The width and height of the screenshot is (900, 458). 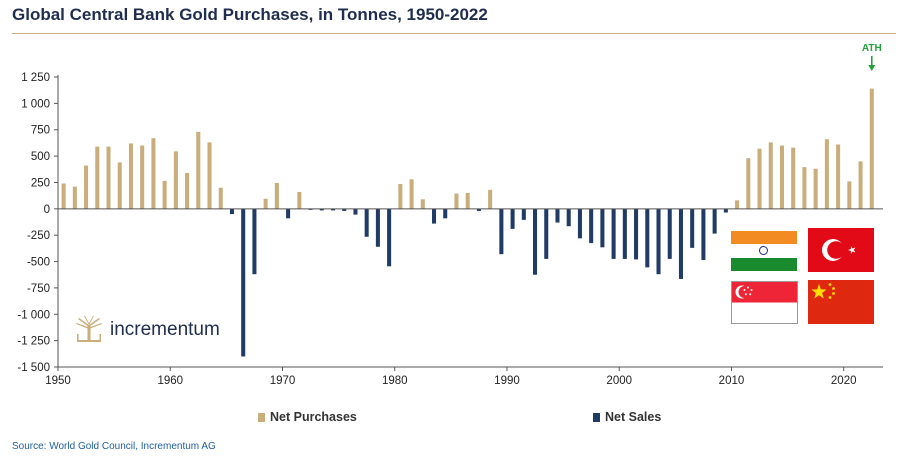 What do you see at coordinates (142, 177) in the screenshot?
I see `bar-net-purchases-1957` at bounding box center [142, 177].